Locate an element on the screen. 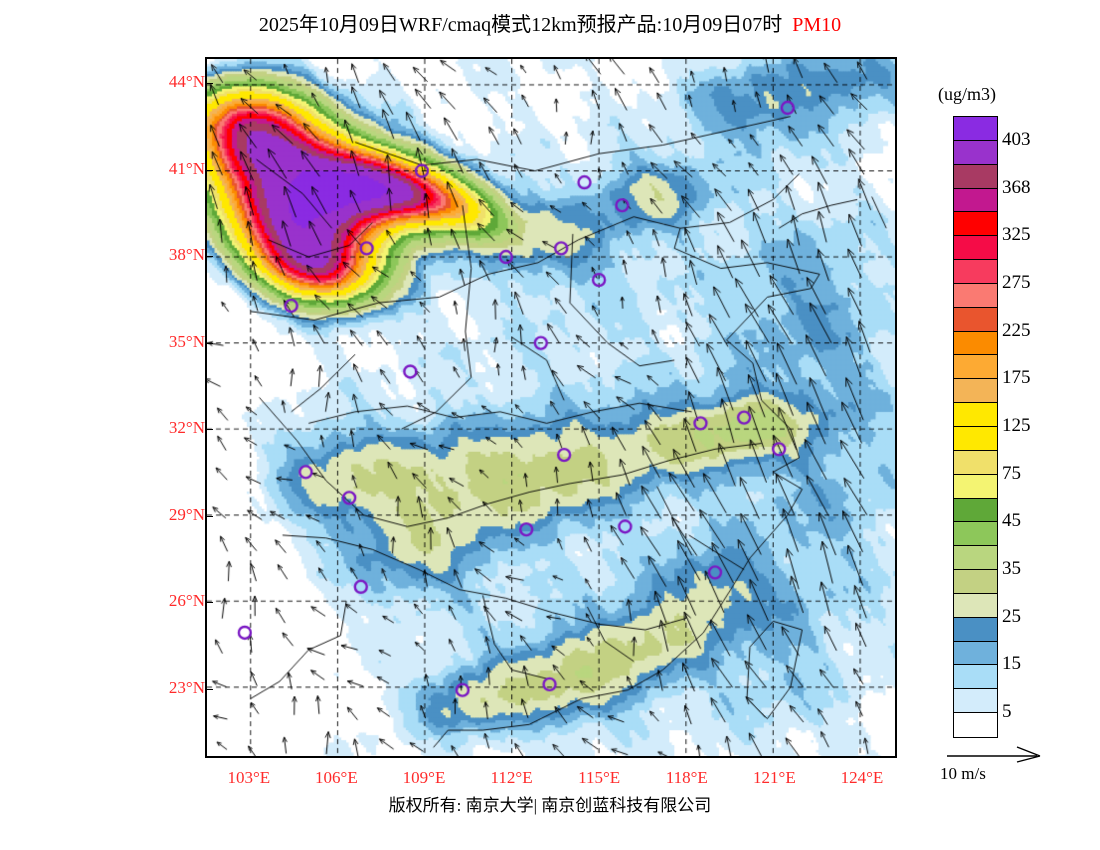 Image resolution: width=1100 pixels, height=850 pixels. colorbar-tick-label: 35 is located at coordinates (1011, 569).